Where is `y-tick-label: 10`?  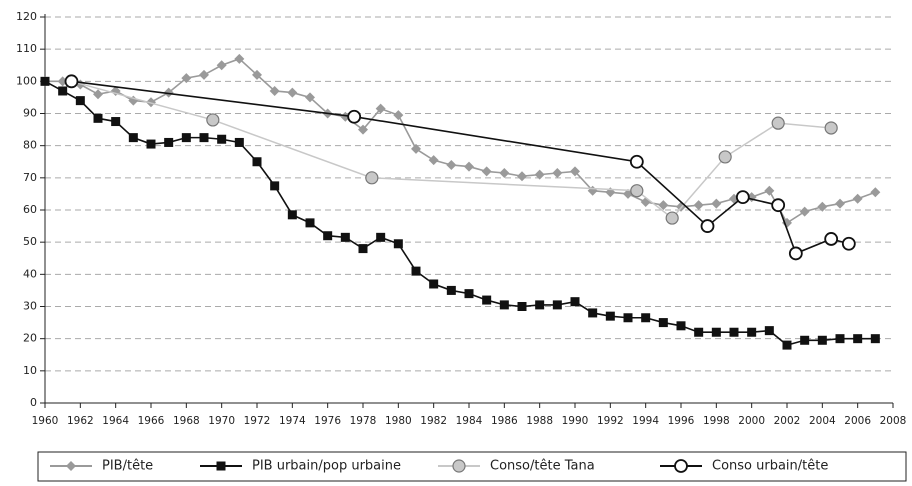 y-tick-label: 10 is located at coordinates (30, 370).